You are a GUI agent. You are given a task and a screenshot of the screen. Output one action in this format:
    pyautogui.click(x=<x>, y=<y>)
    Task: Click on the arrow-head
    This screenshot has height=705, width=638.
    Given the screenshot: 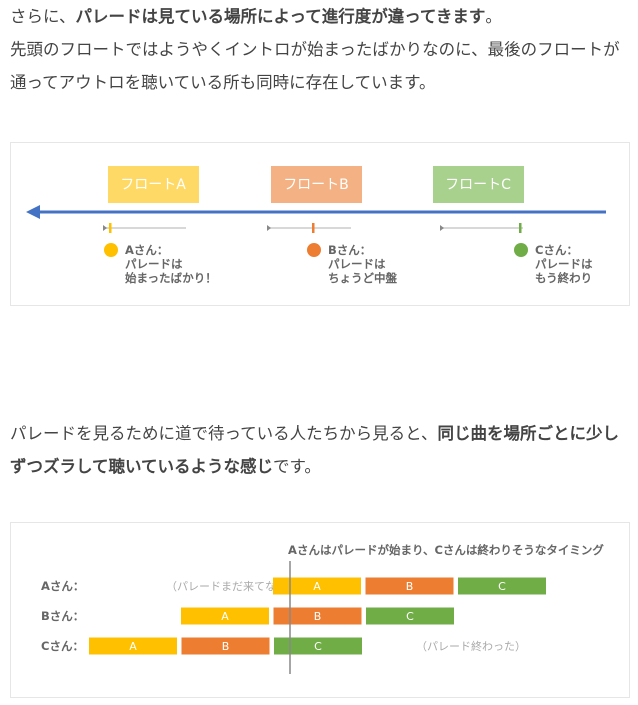 What is the action you would take?
    pyautogui.click(x=33, y=212)
    